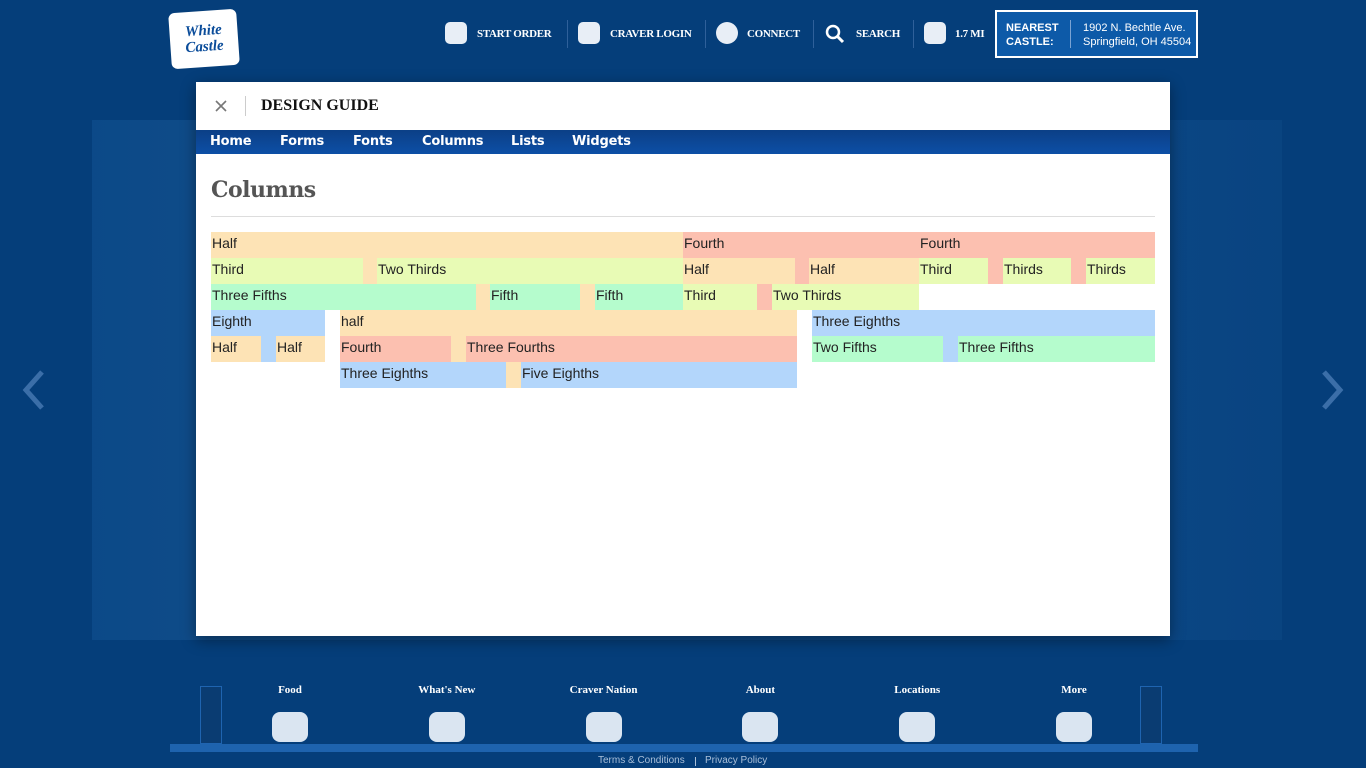 This screenshot has height=768, width=1366. I want to click on footer-link: Terms & Conditions, so click(641, 760).